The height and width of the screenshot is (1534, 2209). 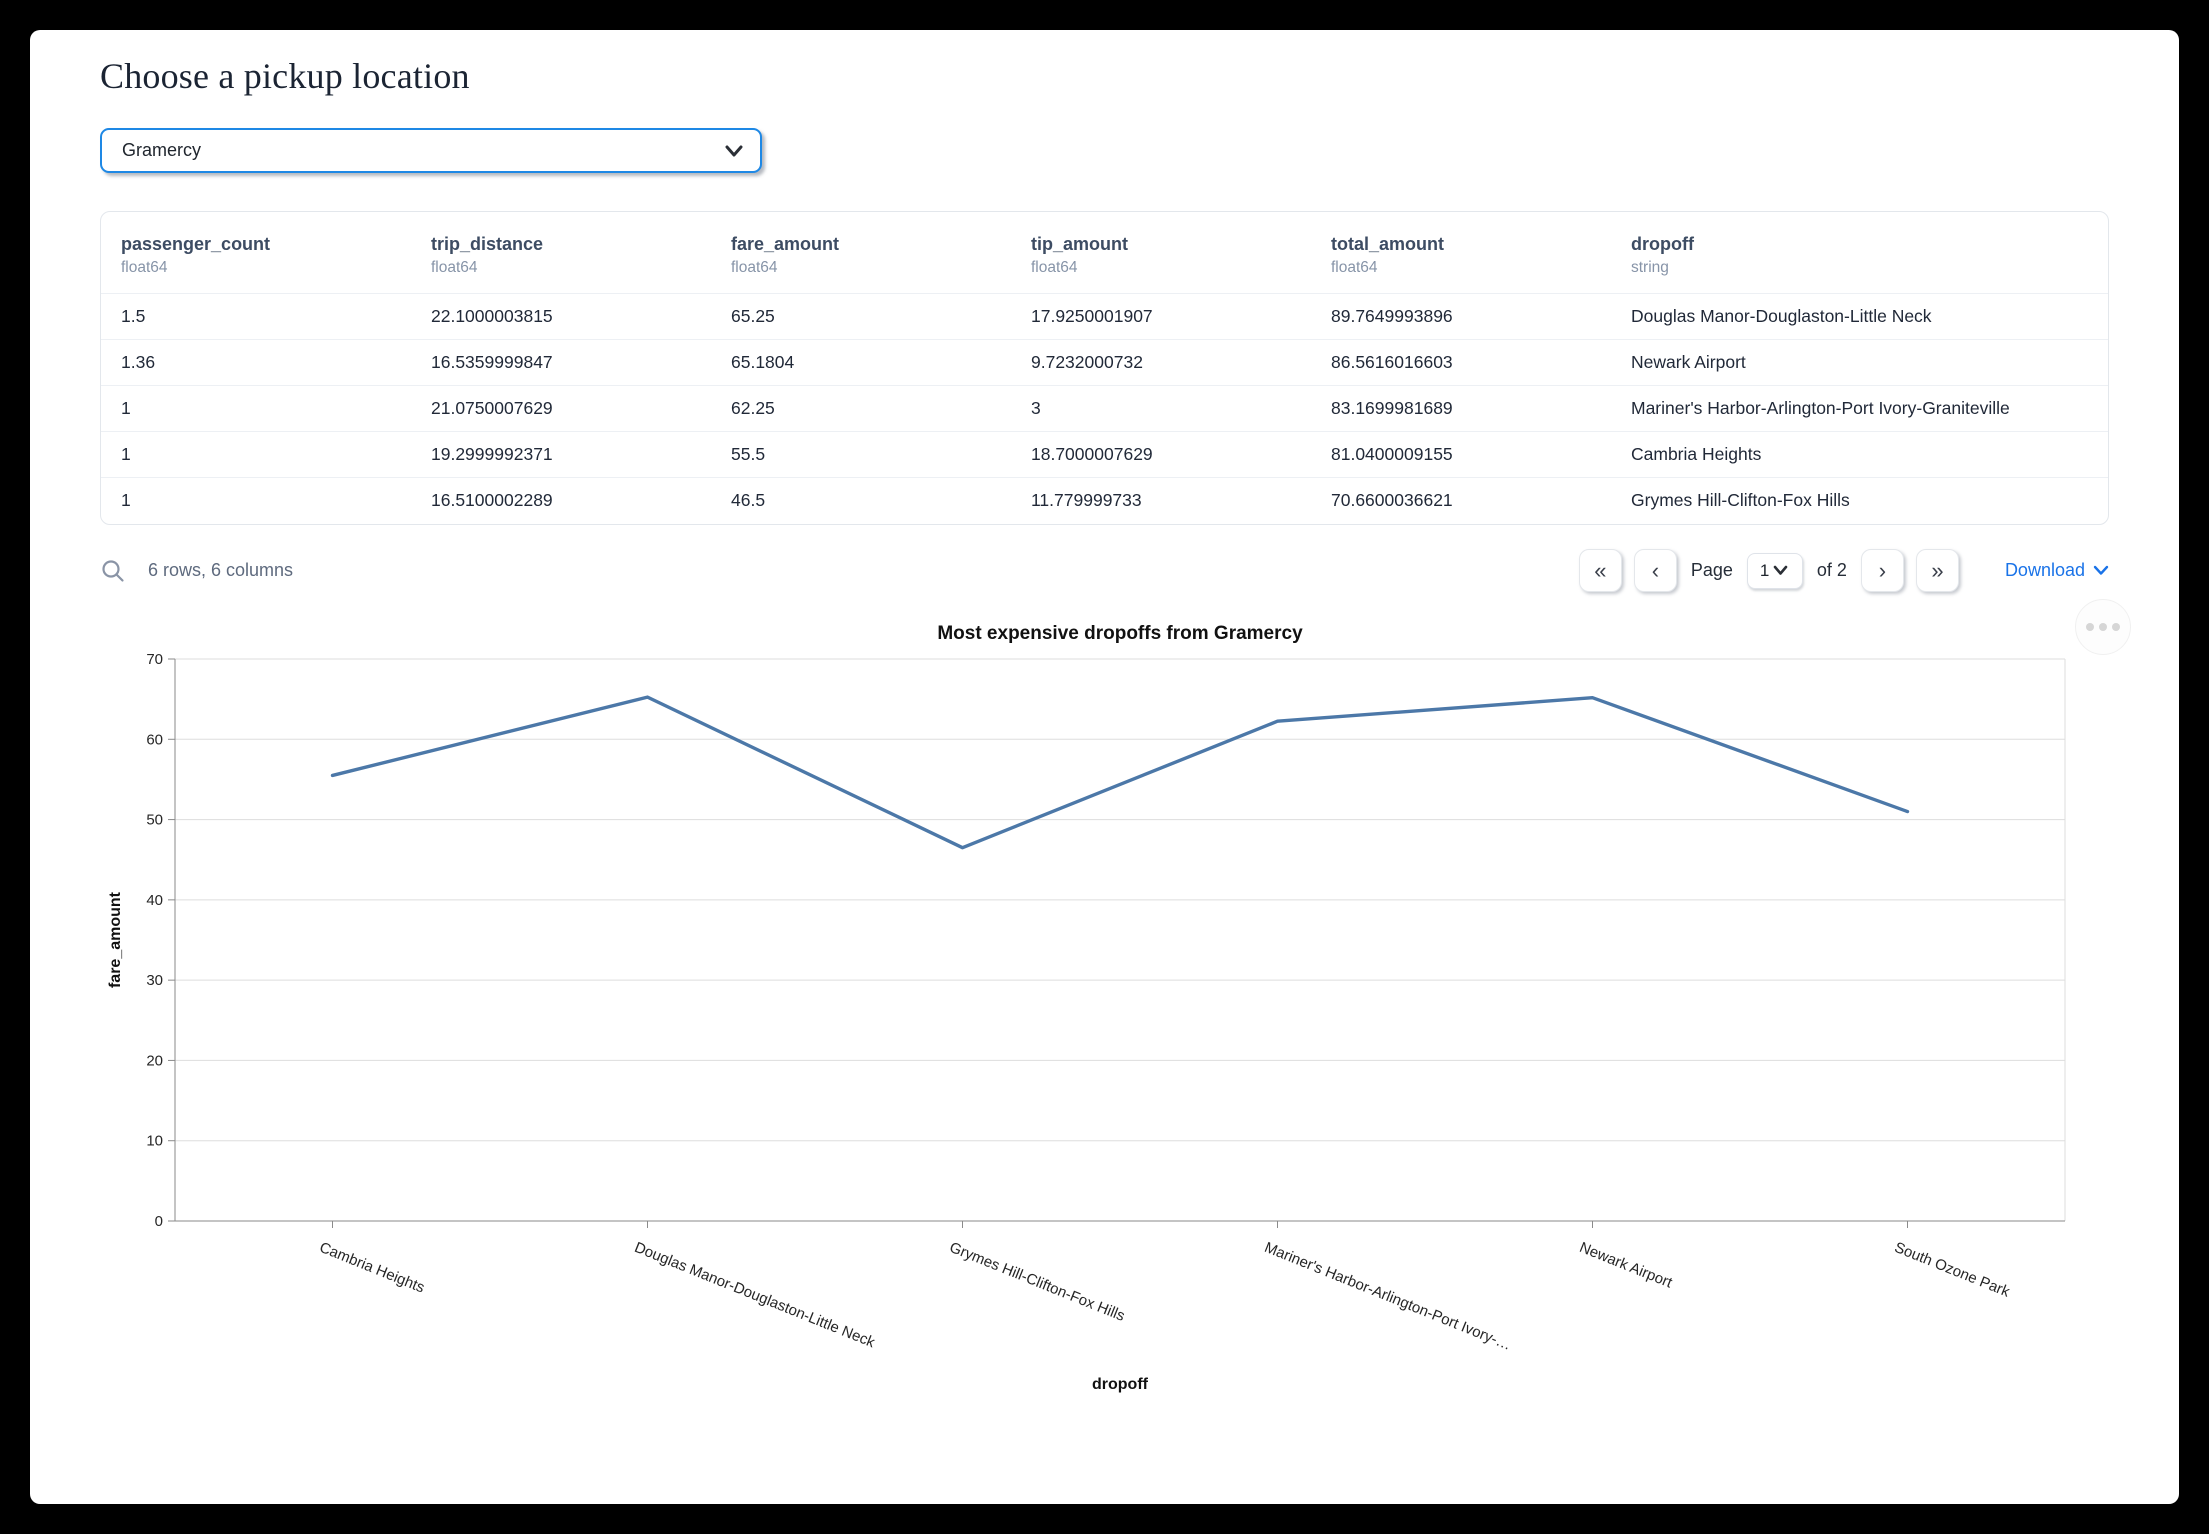 I want to click on ellipsis-menu-icon, so click(x=2090, y=626).